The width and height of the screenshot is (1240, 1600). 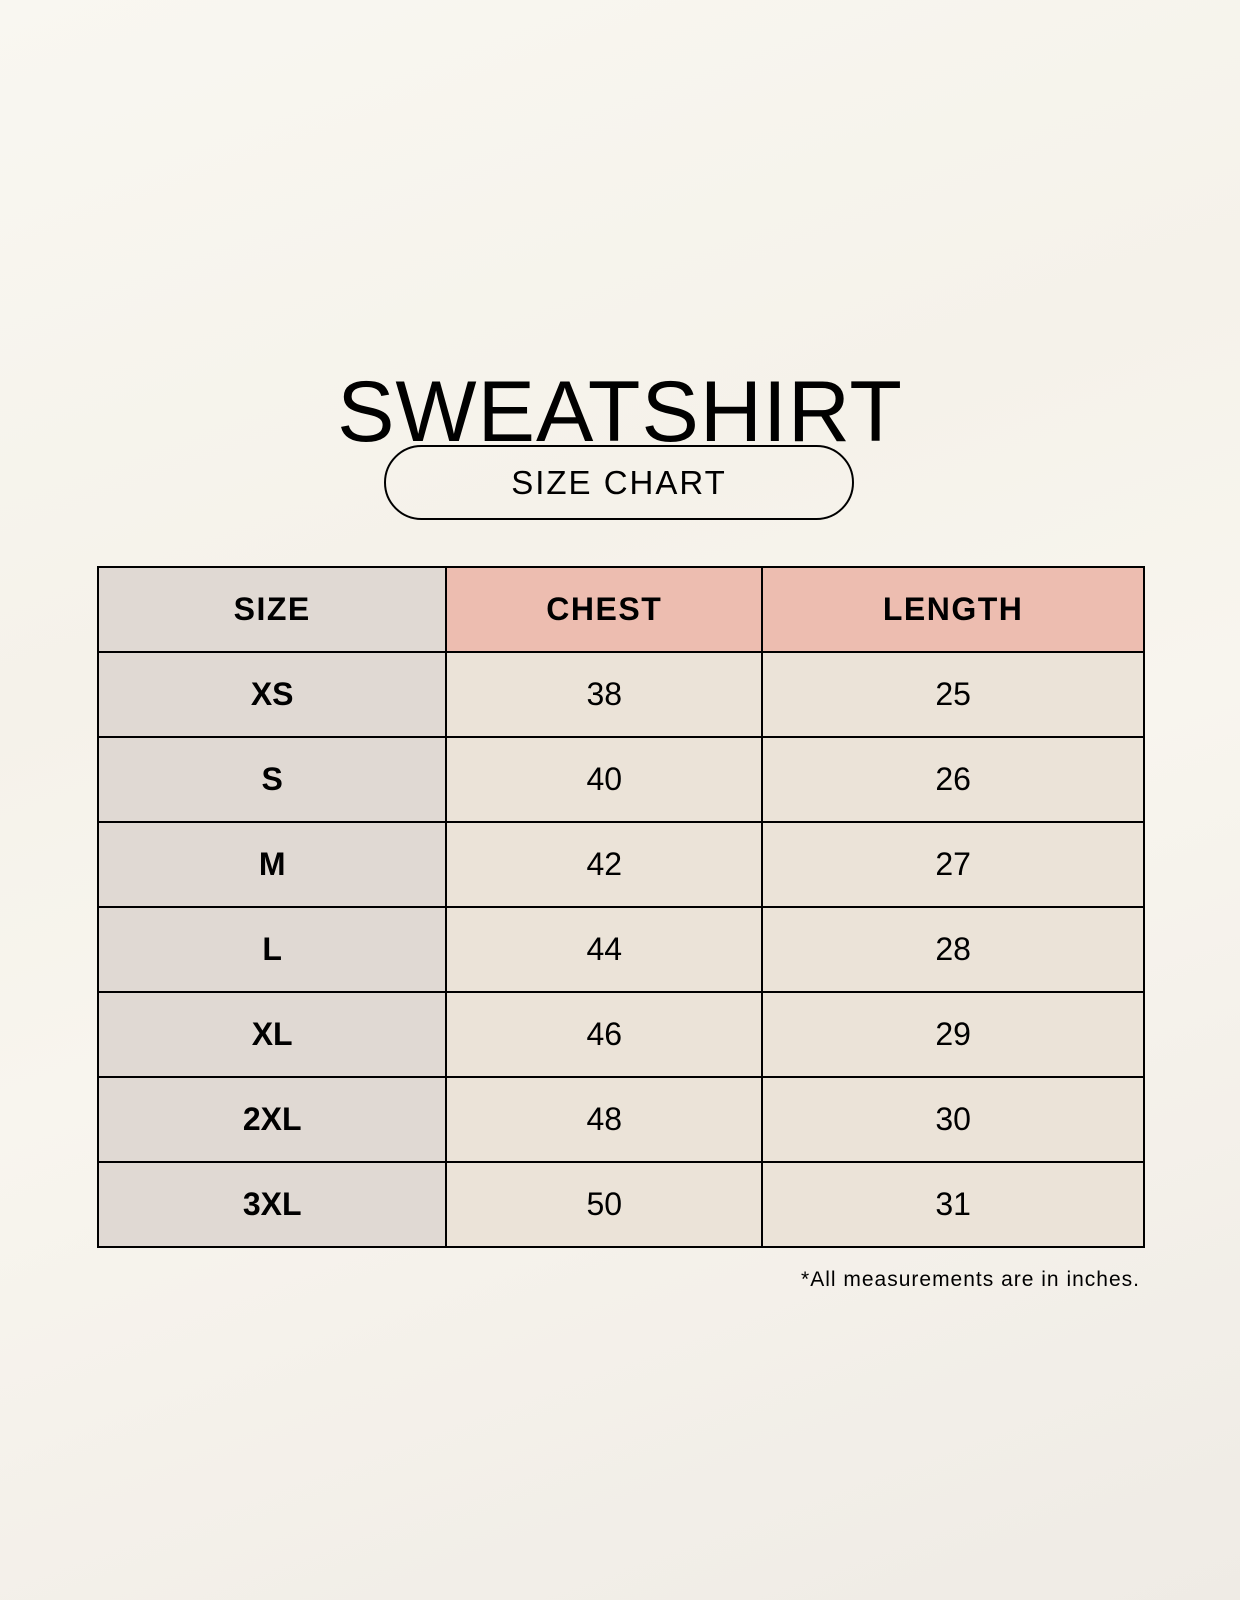 I want to click on table-row: XL 46 29, so click(x=620, y=1034).